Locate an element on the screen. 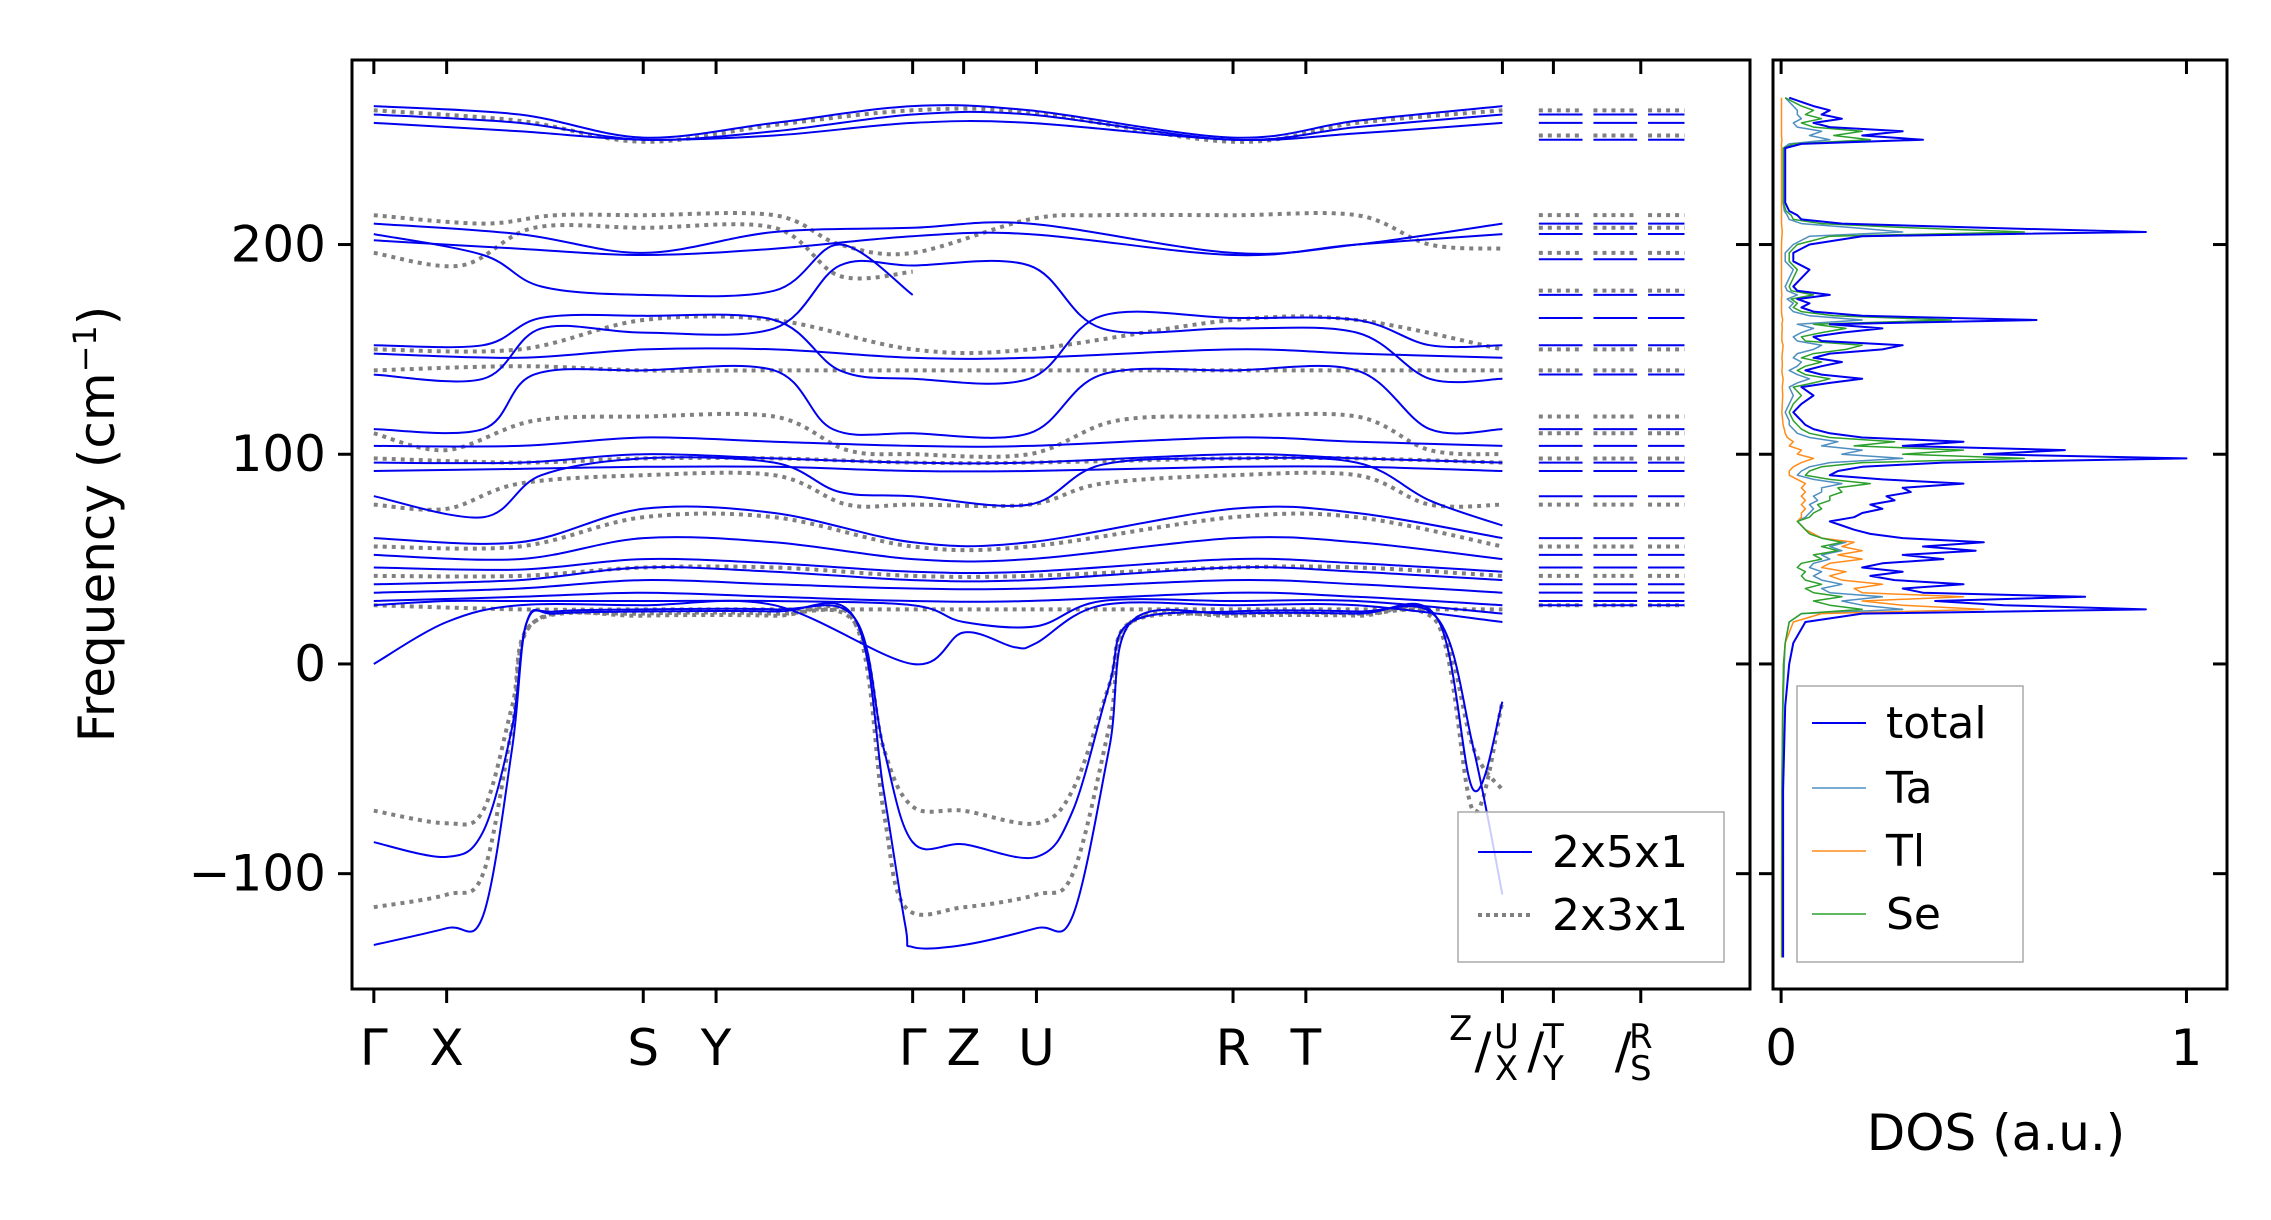 This screenshot has width=2271, height=1220. band-ytick-label-3: 200 is located at coordinates (278, 245).